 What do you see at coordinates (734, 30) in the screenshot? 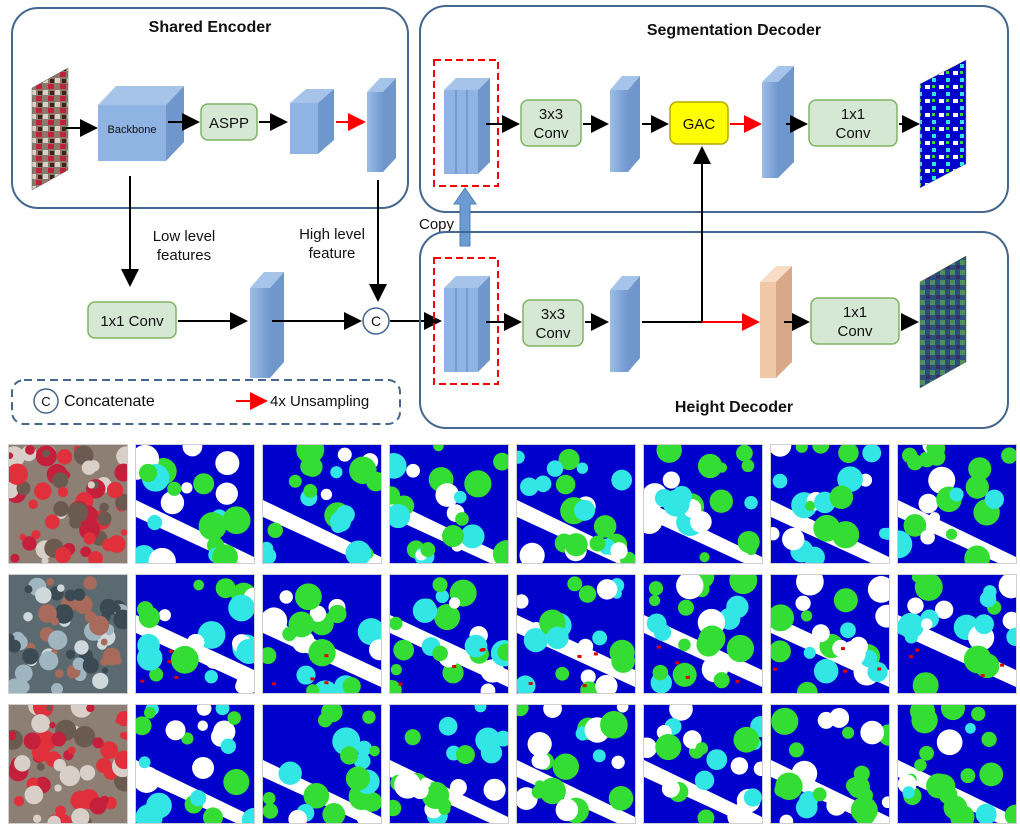
I see `segmentation-decoder-title: Segmentation Decoder` at bounding box center [734, 30].